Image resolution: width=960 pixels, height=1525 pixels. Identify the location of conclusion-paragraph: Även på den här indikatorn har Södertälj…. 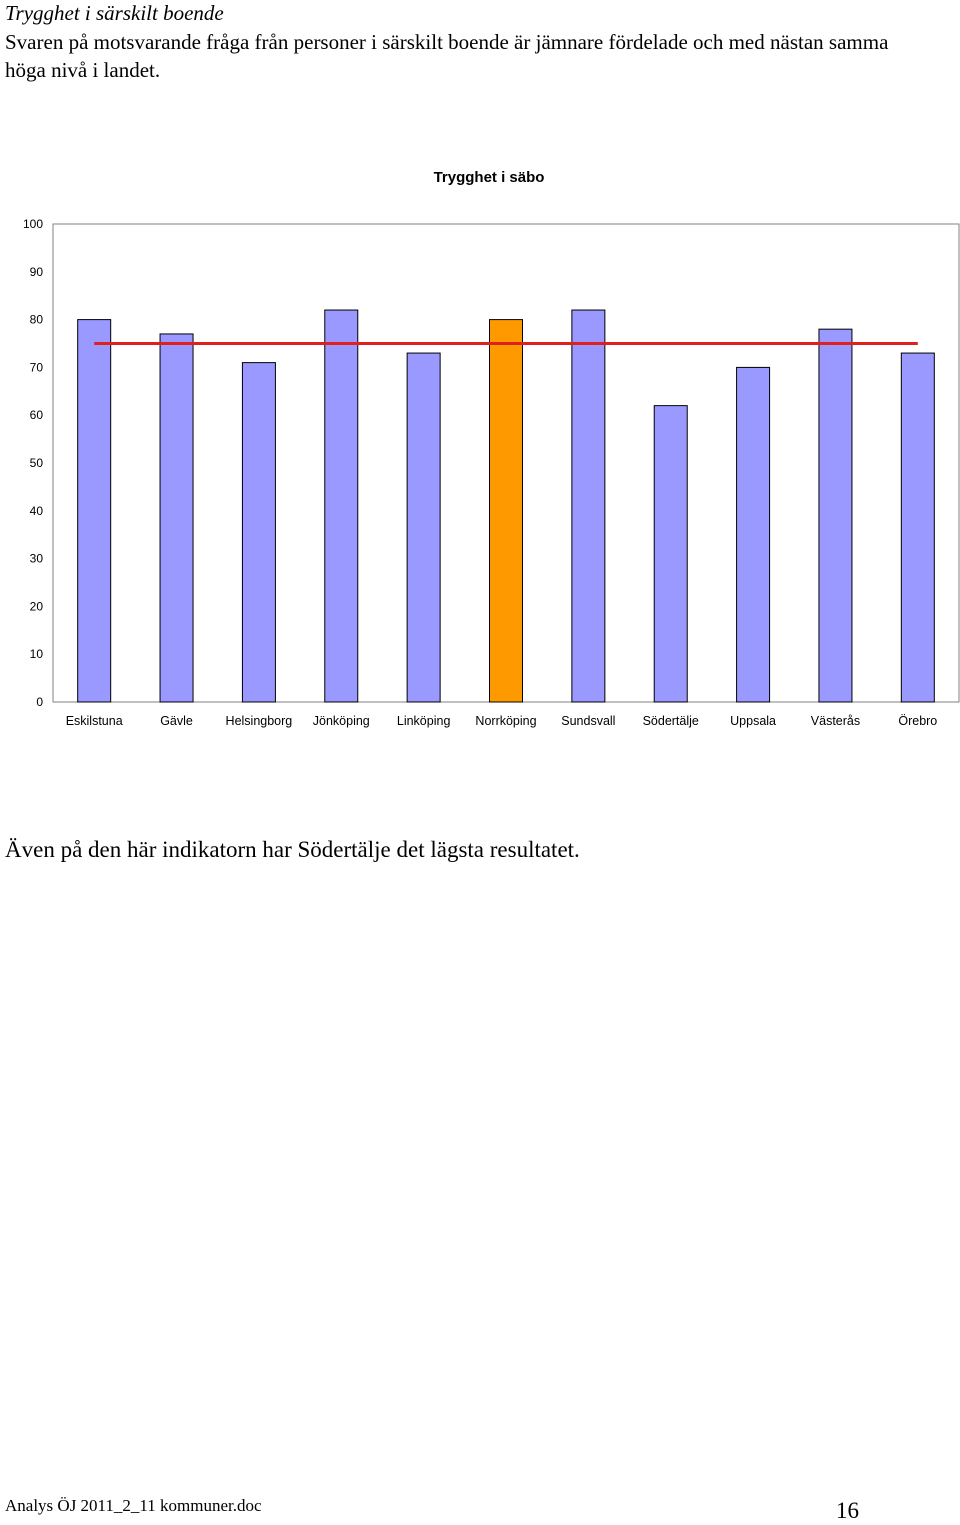
(292, 849).